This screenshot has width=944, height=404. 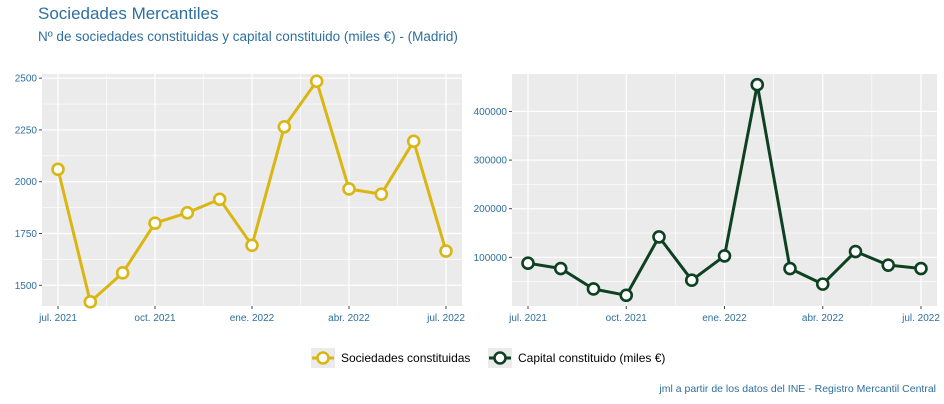 I want to click on y-tick-label: 400000, so click(x=491, y=112).